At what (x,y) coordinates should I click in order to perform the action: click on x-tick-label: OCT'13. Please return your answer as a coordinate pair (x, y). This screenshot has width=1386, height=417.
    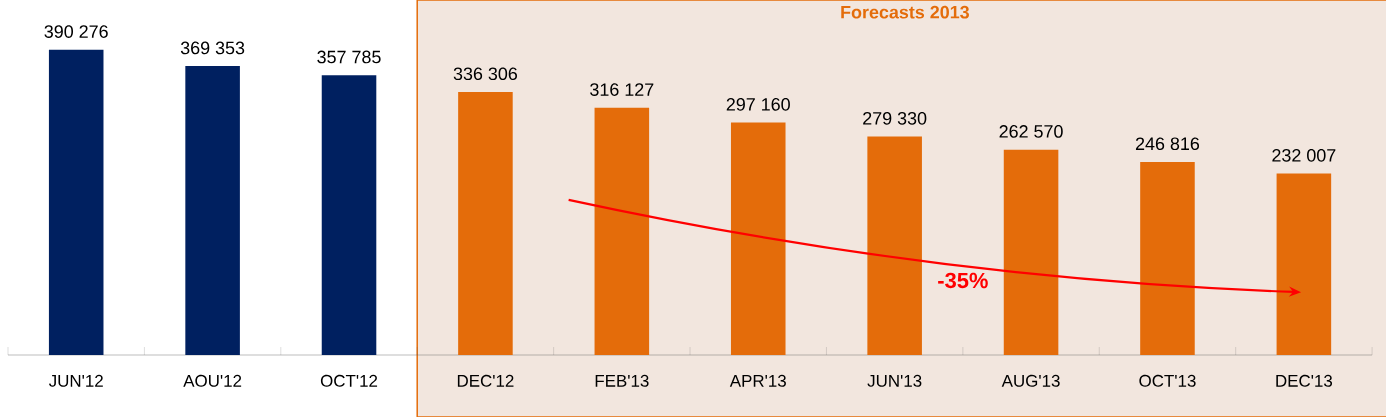
    Looking at the image, I should click on (1167, 380).